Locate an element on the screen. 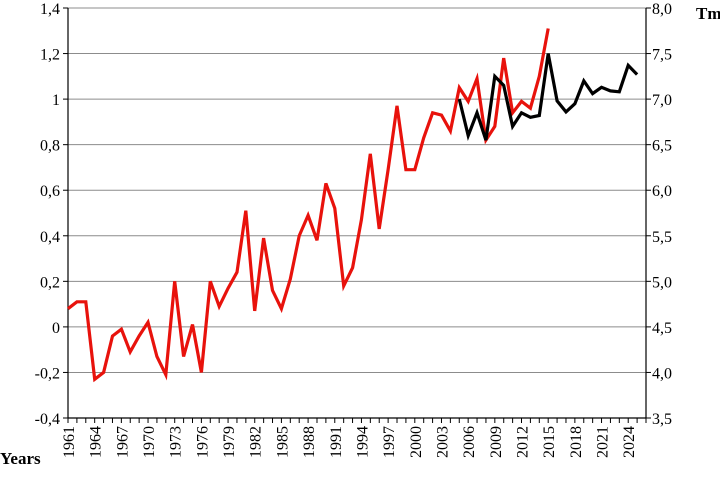 The width and height of the screenshot is (720, 477). left-tick-label: 0,2 is located at coordinates (50, 282).